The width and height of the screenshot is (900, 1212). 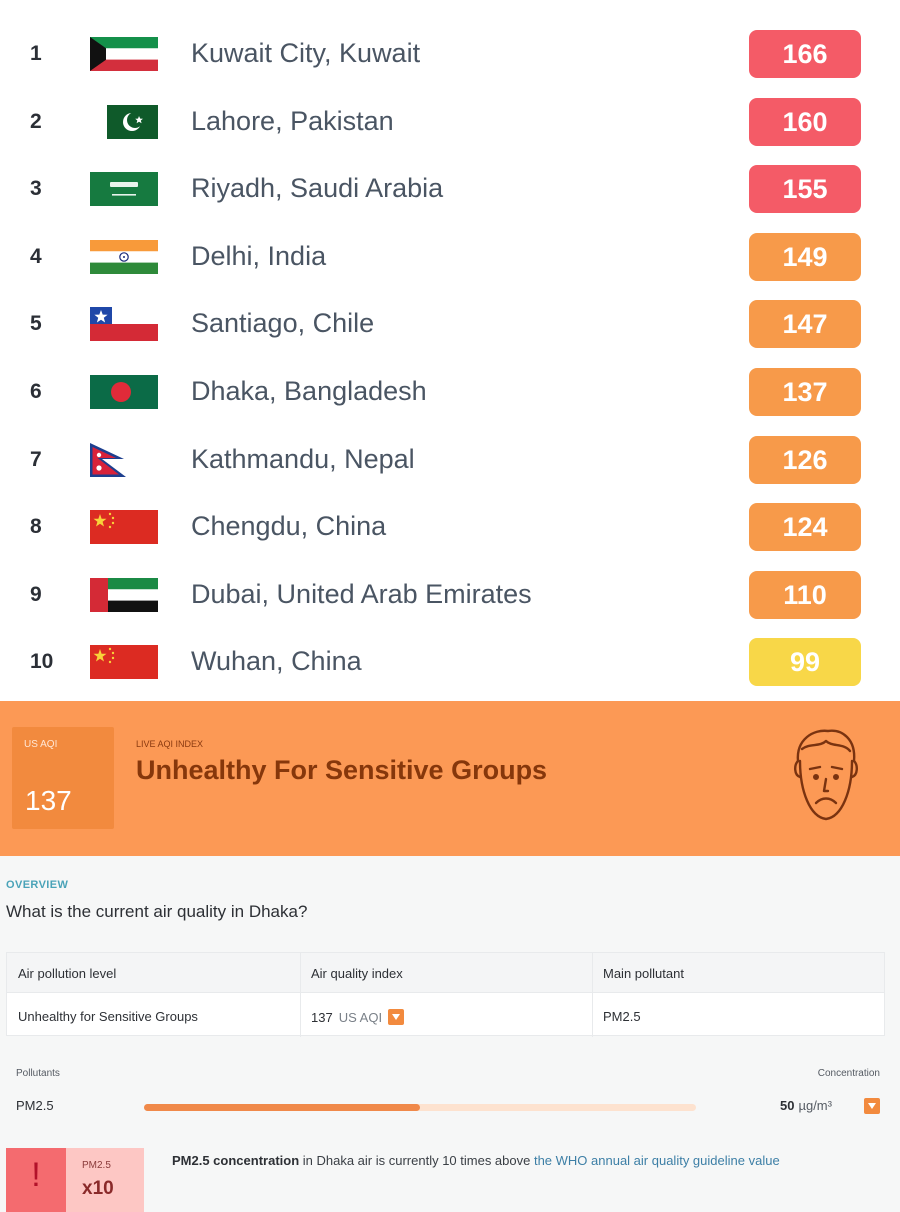 I want to click on chile-flag, so click(x=124, y=324).